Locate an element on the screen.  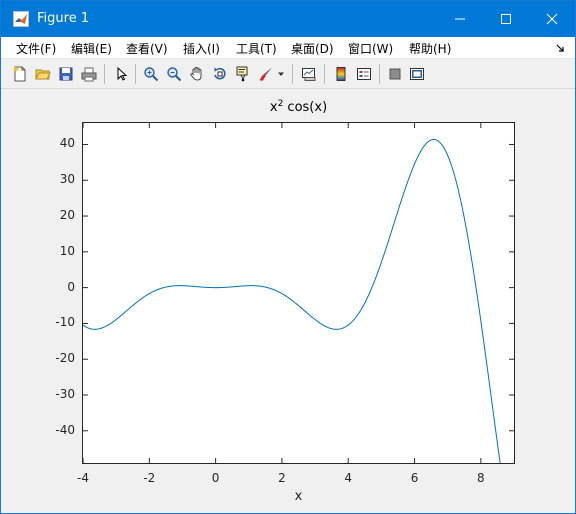
y-tick-label: -20 is located at coordinates (65, 358).